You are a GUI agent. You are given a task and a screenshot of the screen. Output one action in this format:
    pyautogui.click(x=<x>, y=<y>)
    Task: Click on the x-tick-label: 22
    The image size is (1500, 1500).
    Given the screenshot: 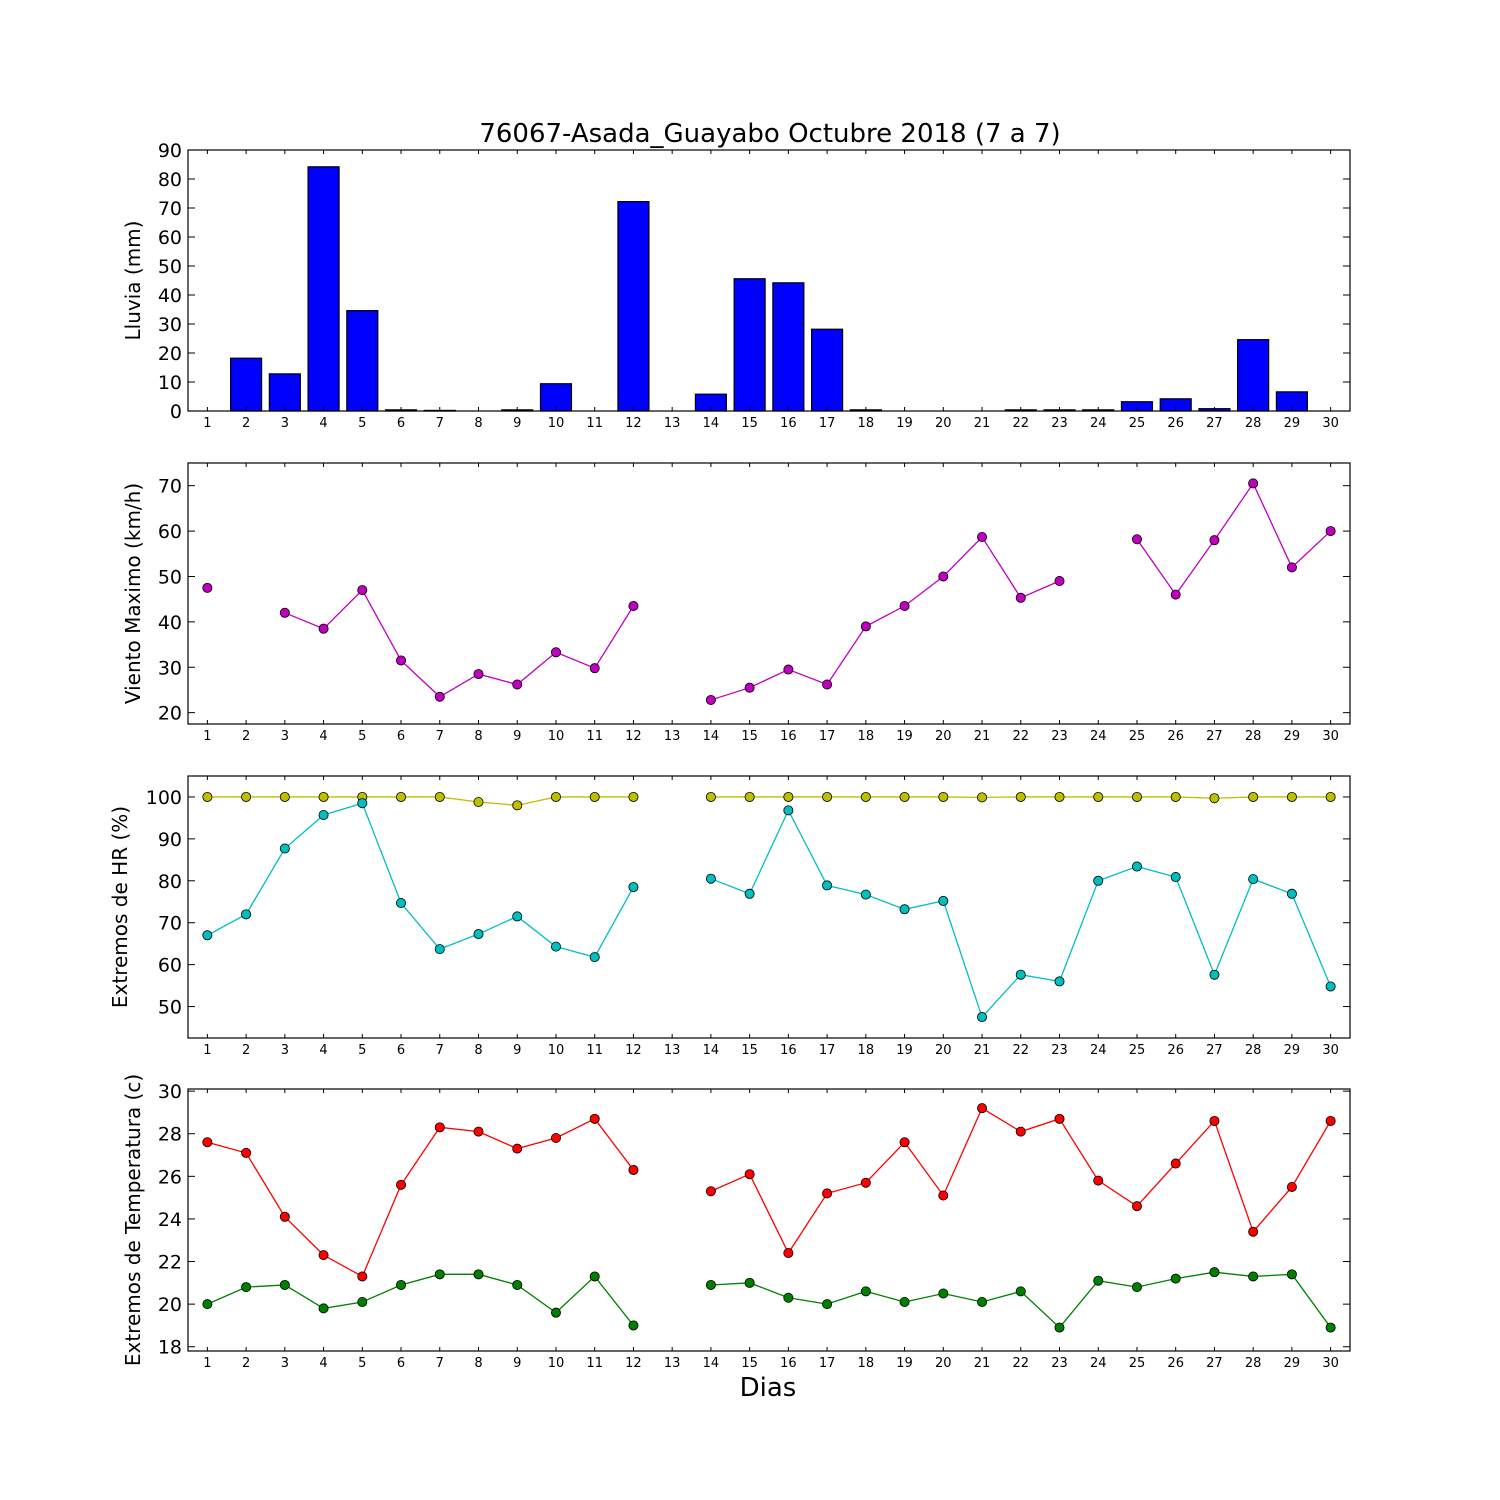 What is the action you would take?
    pyautogui.click(x=1020, y=1050)
    